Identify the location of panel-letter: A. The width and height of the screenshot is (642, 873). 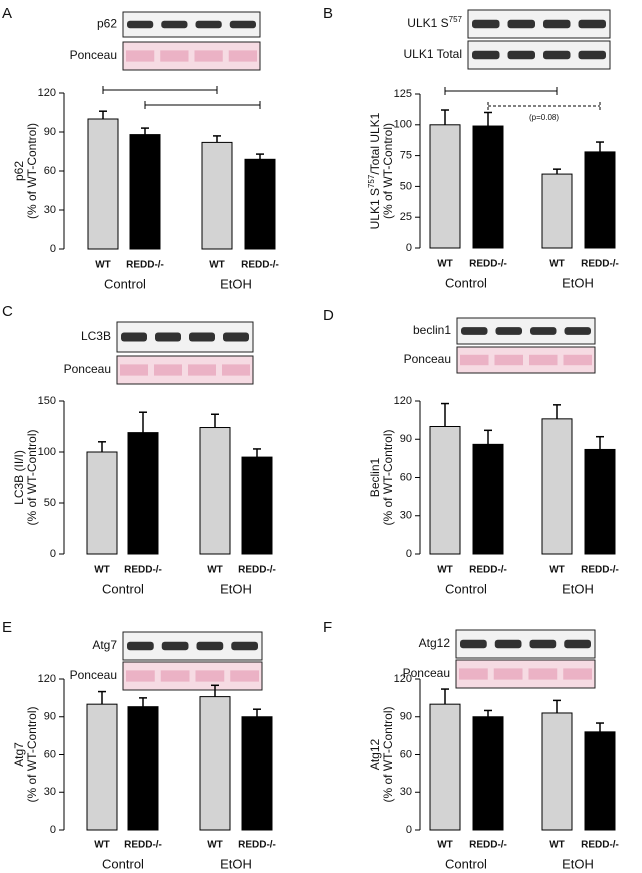
(7, 13).